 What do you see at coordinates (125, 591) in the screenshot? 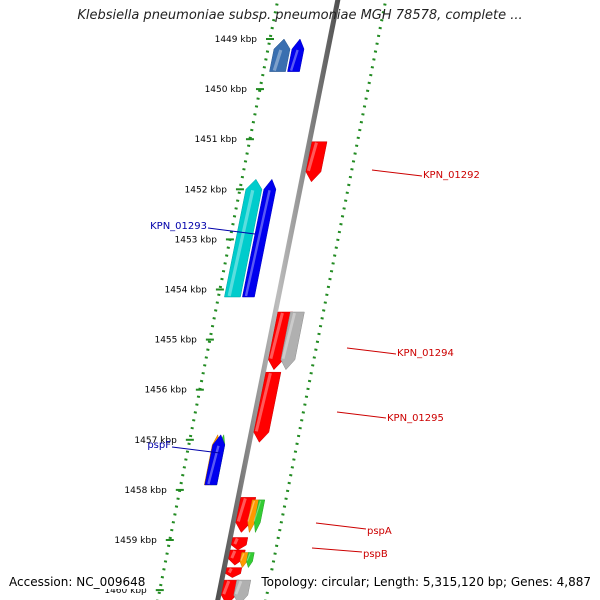
I see `tick-label: 1460 kbp` at bounding box center [125, 591].